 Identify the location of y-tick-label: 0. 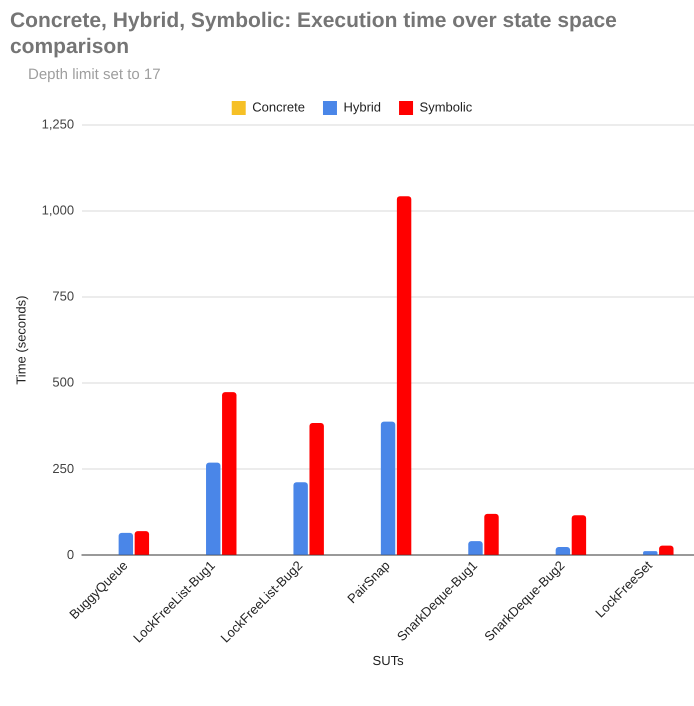
(70, 554).